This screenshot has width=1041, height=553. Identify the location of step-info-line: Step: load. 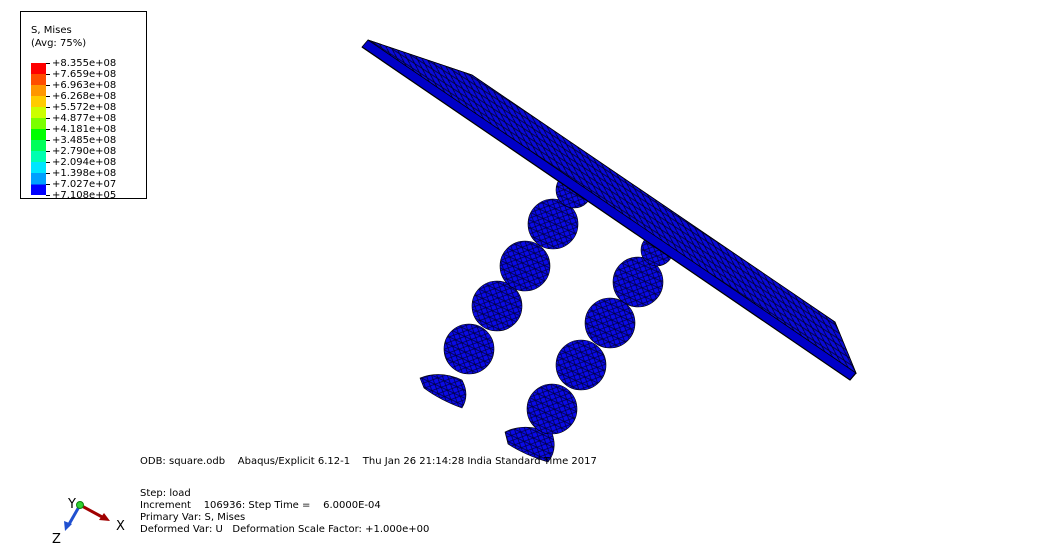
(165, 494).